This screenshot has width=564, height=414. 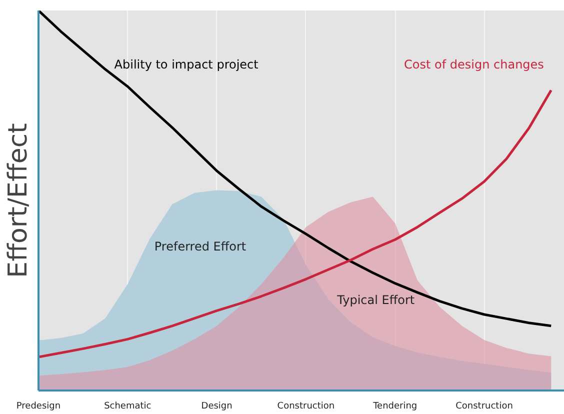 I want to click on y-axis-title: Effort/Effect, so click(x=19, y=200).